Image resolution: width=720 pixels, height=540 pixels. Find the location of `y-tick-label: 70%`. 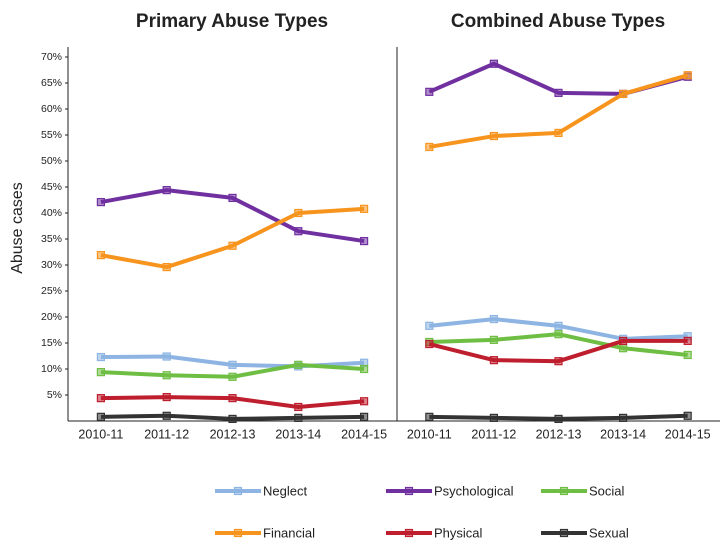

y-tick-label: 70% is located at coordinates (51, 57).